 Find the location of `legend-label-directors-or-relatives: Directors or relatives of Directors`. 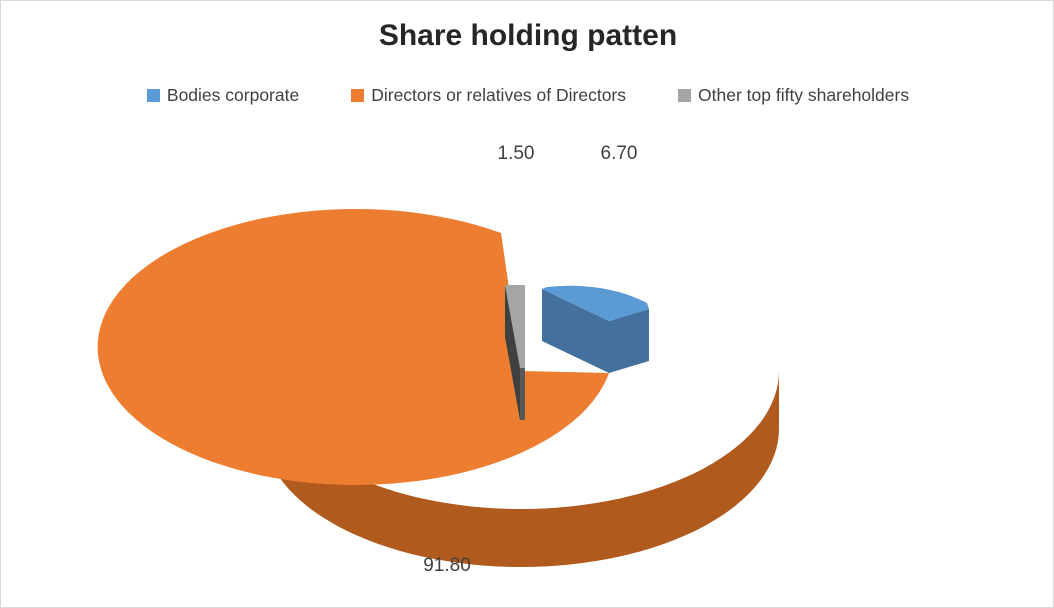

legend-label-directors-or-relatives: Directors or relatives of Directors is located at coordinates (499, 95).